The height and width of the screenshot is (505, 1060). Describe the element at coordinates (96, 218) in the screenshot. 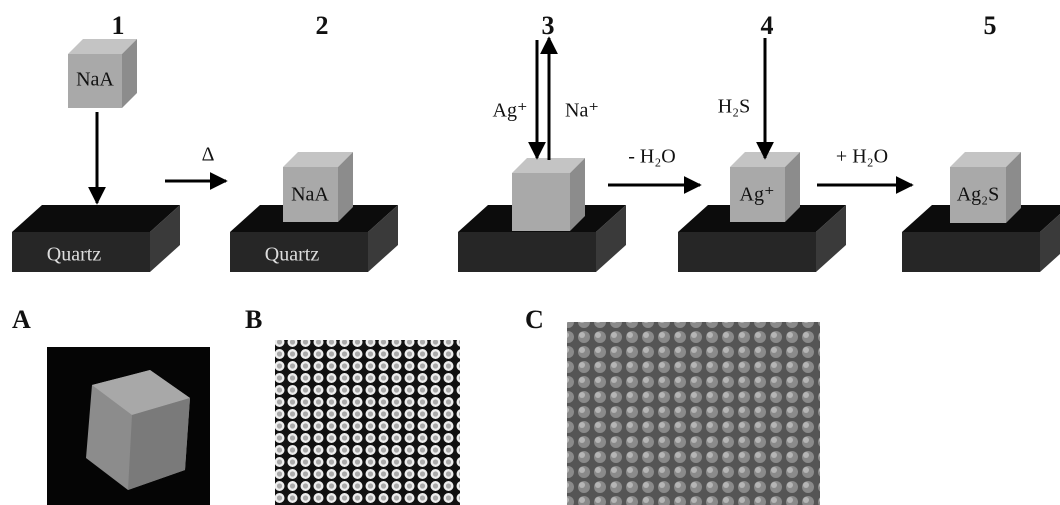

I see `platform-top` at that location.